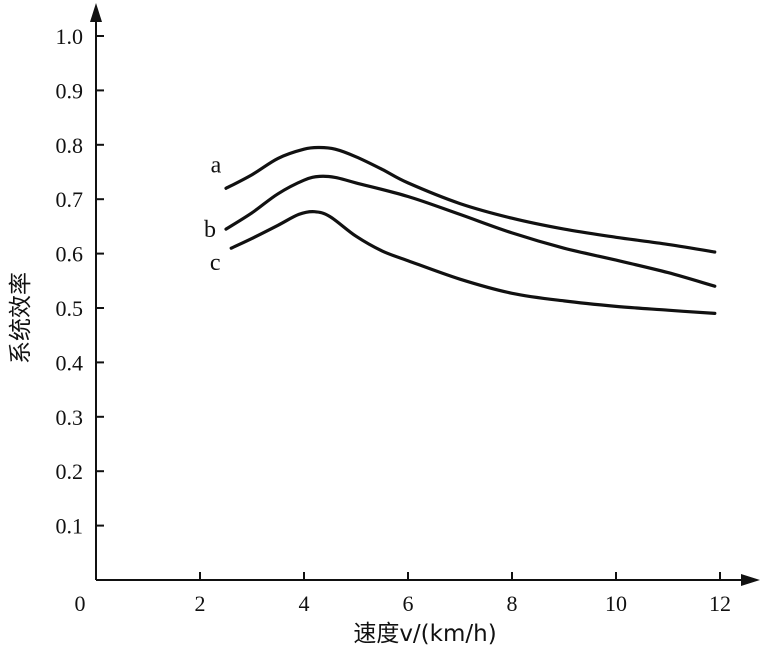  I want to click on series-label-c: c, so click(215, 263).